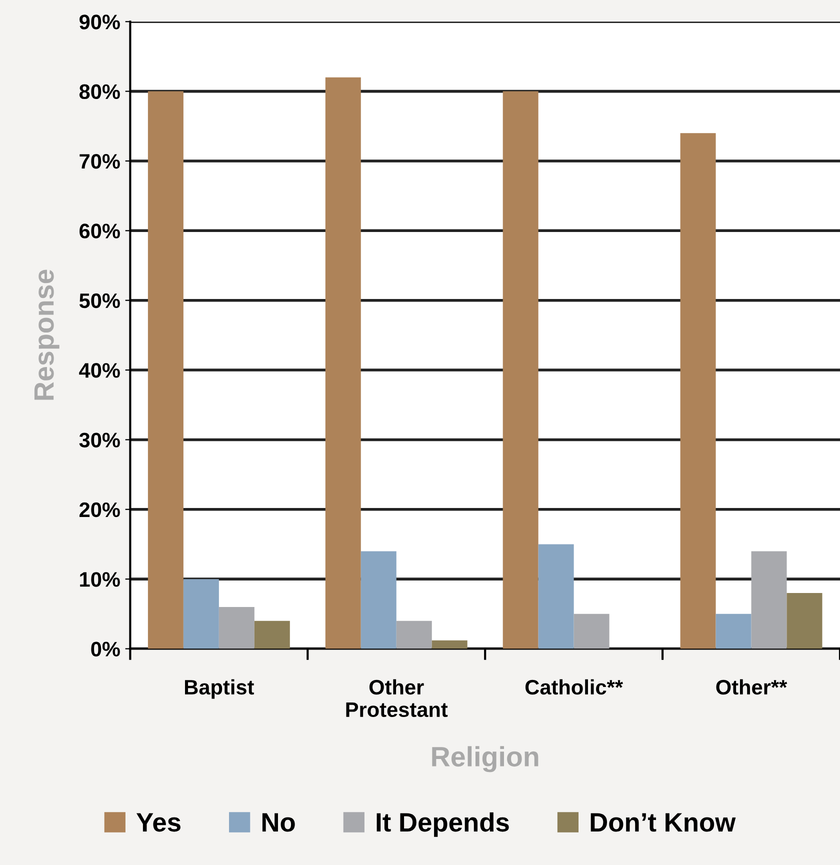 This screenshot has height=865, width=840. What do you see at coordinates (574, 687) in the screenshot?
I see `x-tick-label: Catholic**` at bounding box center [574, 687].